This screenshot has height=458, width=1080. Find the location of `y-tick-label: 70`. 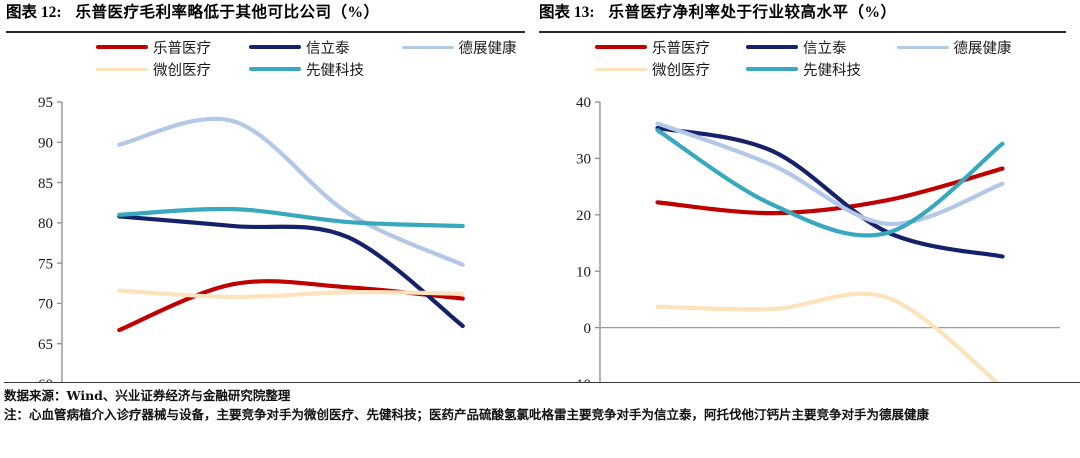

y-tick-label: 70 is located at coordinates (45, 305).